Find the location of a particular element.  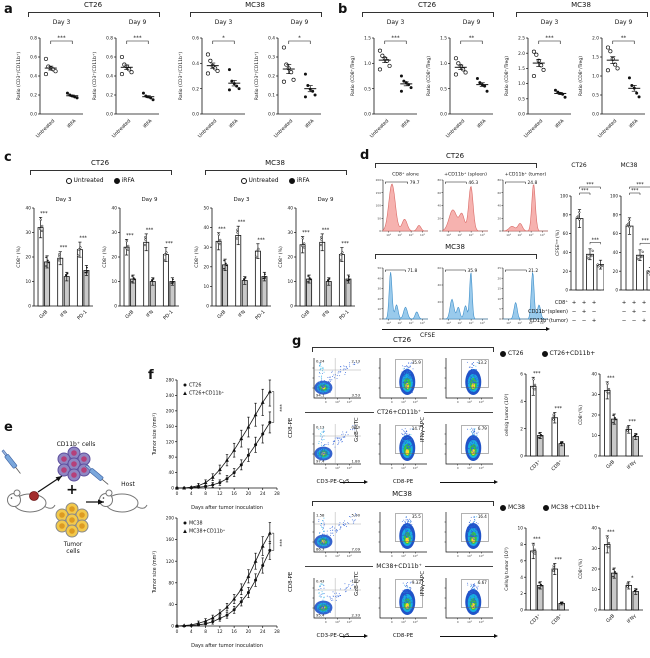

bars-g-ct26-pct: 0 10 20 30 40 *** GzB *** IFNγ CD8⁺(%) is located at coordinates (611, 419).